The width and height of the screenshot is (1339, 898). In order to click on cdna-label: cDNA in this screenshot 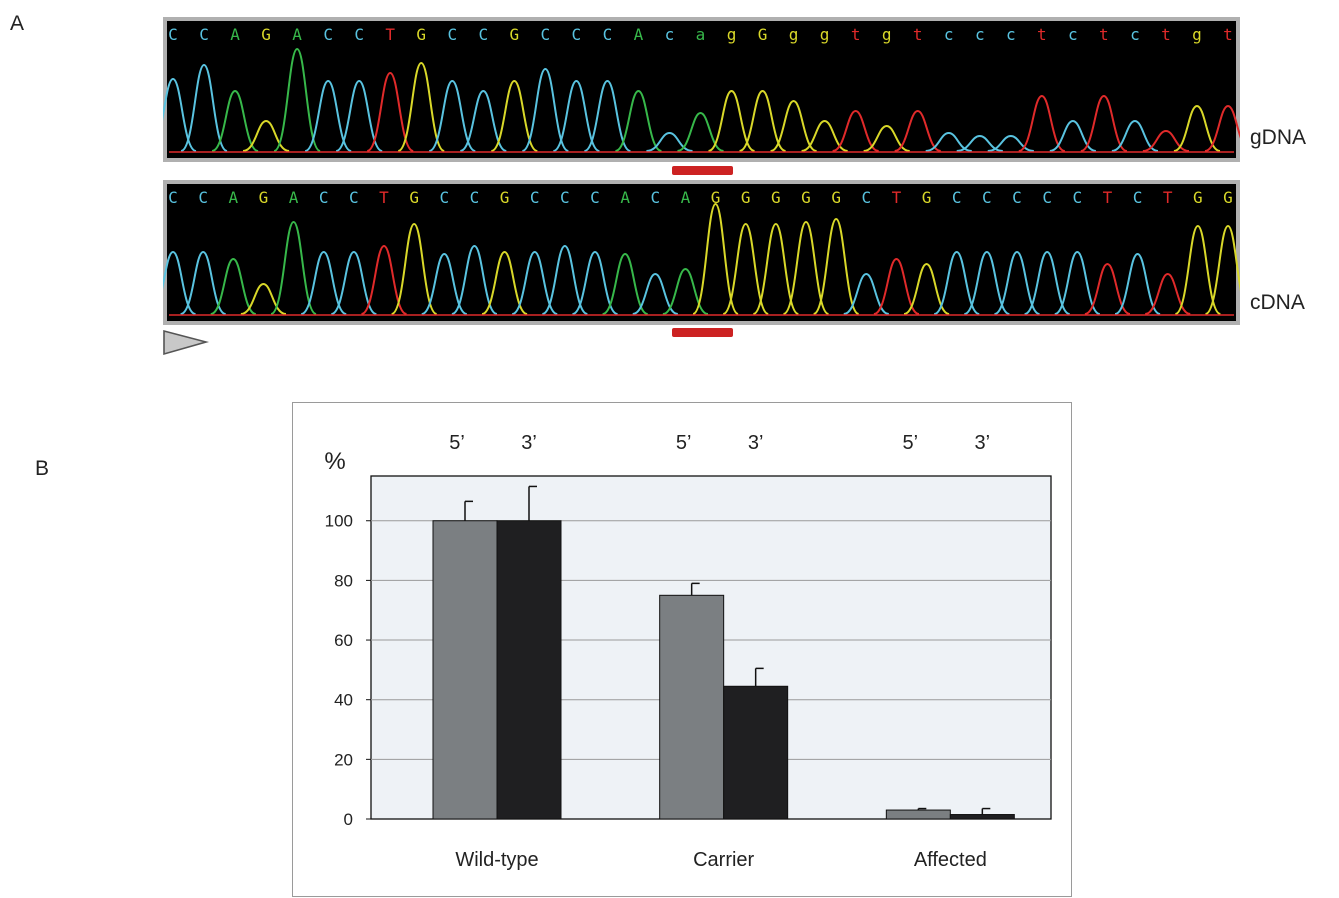, I will do `click(1277, 302)`.